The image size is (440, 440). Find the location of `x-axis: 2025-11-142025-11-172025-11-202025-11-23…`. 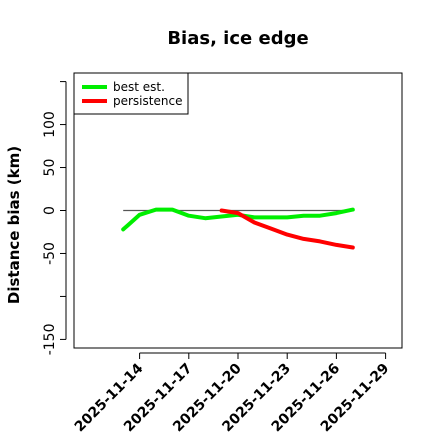

x-axis: 2025-11-142025-11-172025-11-202025-11-23… is located at coordinates (232, 393).